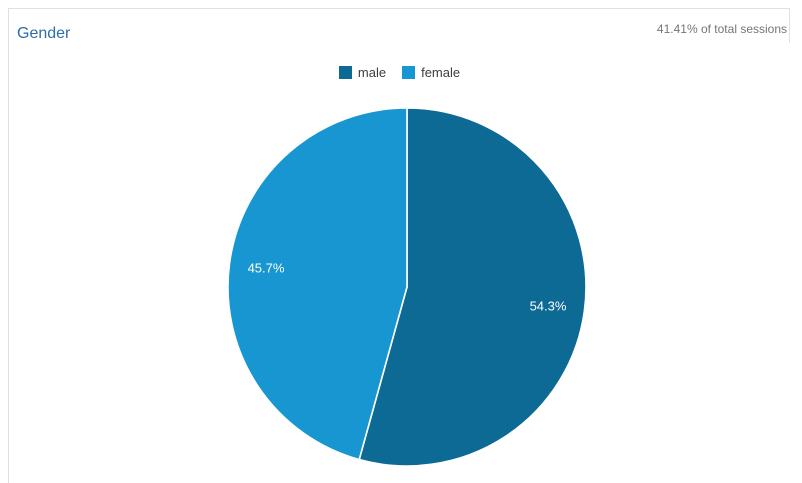 This screenshot has height=483, width=802. I want to click on legend-item-male: male, so click(362, 72).